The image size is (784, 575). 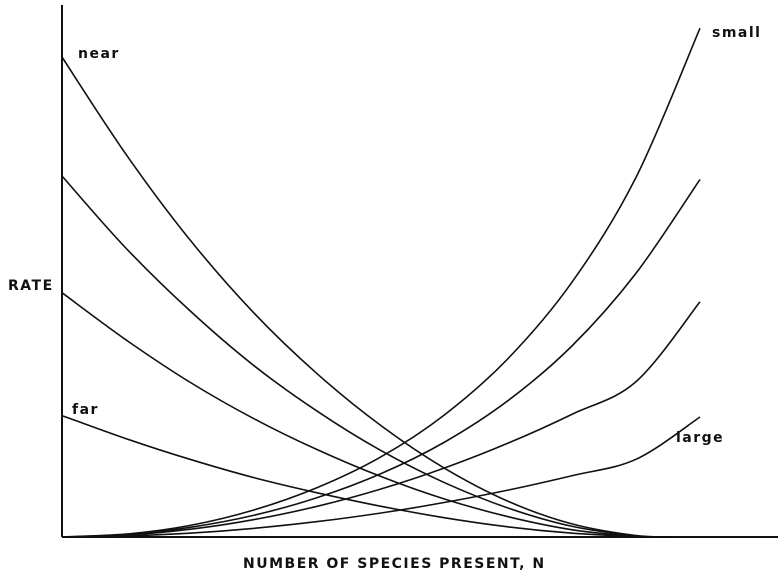 I want to click on x-axis-label: NUMBER OF SPECIES PRESENT, N, so click(x=394, y=564).